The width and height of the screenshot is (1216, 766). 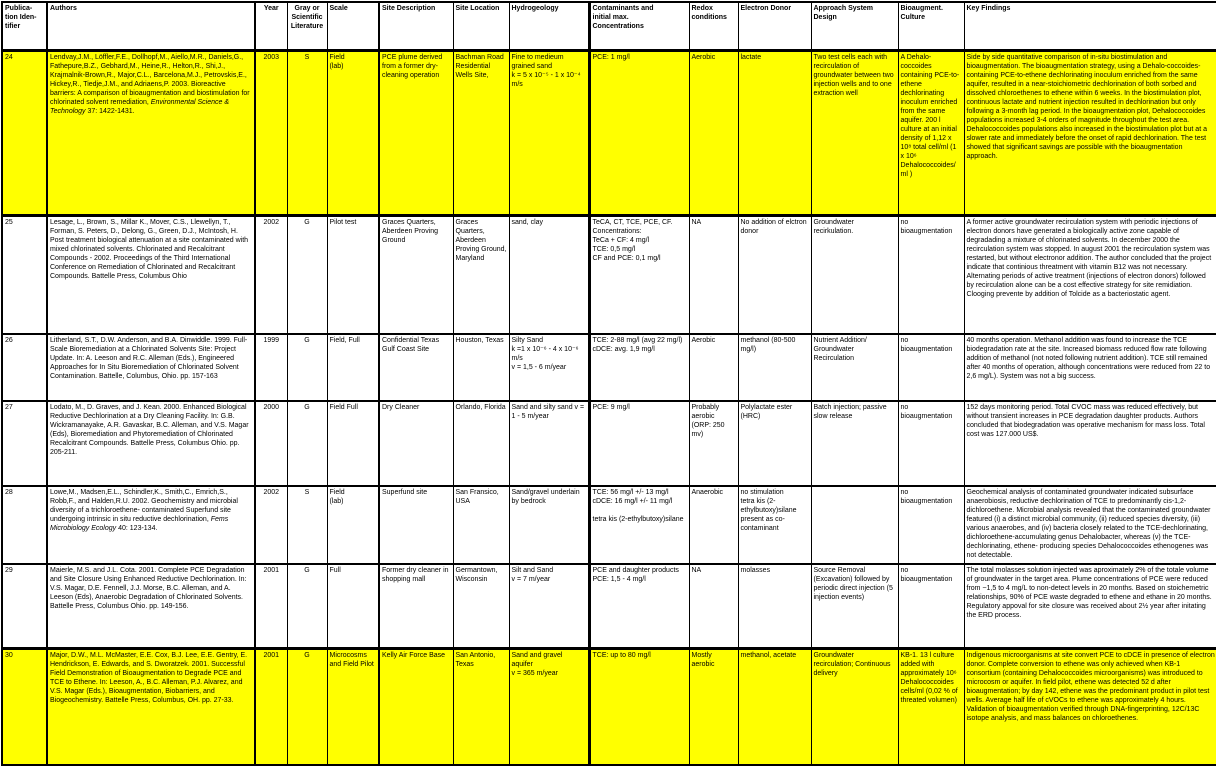 What do you see at coordinates (24, 443) in the screenshot?
I see `cell-publication-id: 27` at bounding box center [24, 443].